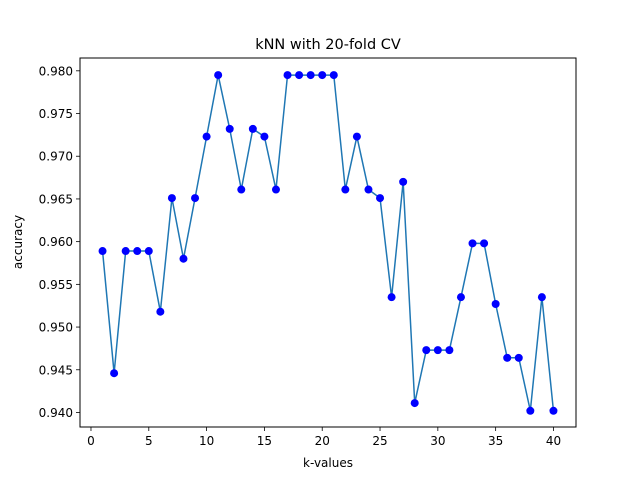  What do you see at coordinates (328, 45) in the screenshot?
I see `chart-title: kNN with 20-fold CV` at bounding box center [328, 45].